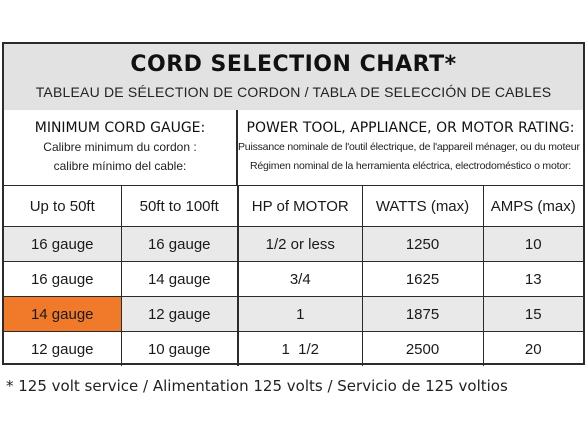 Image resolution: width=588 pixels, height=441 pixels. I want to click on cell-gauge-100: 12 gauge, so click(179, 314).